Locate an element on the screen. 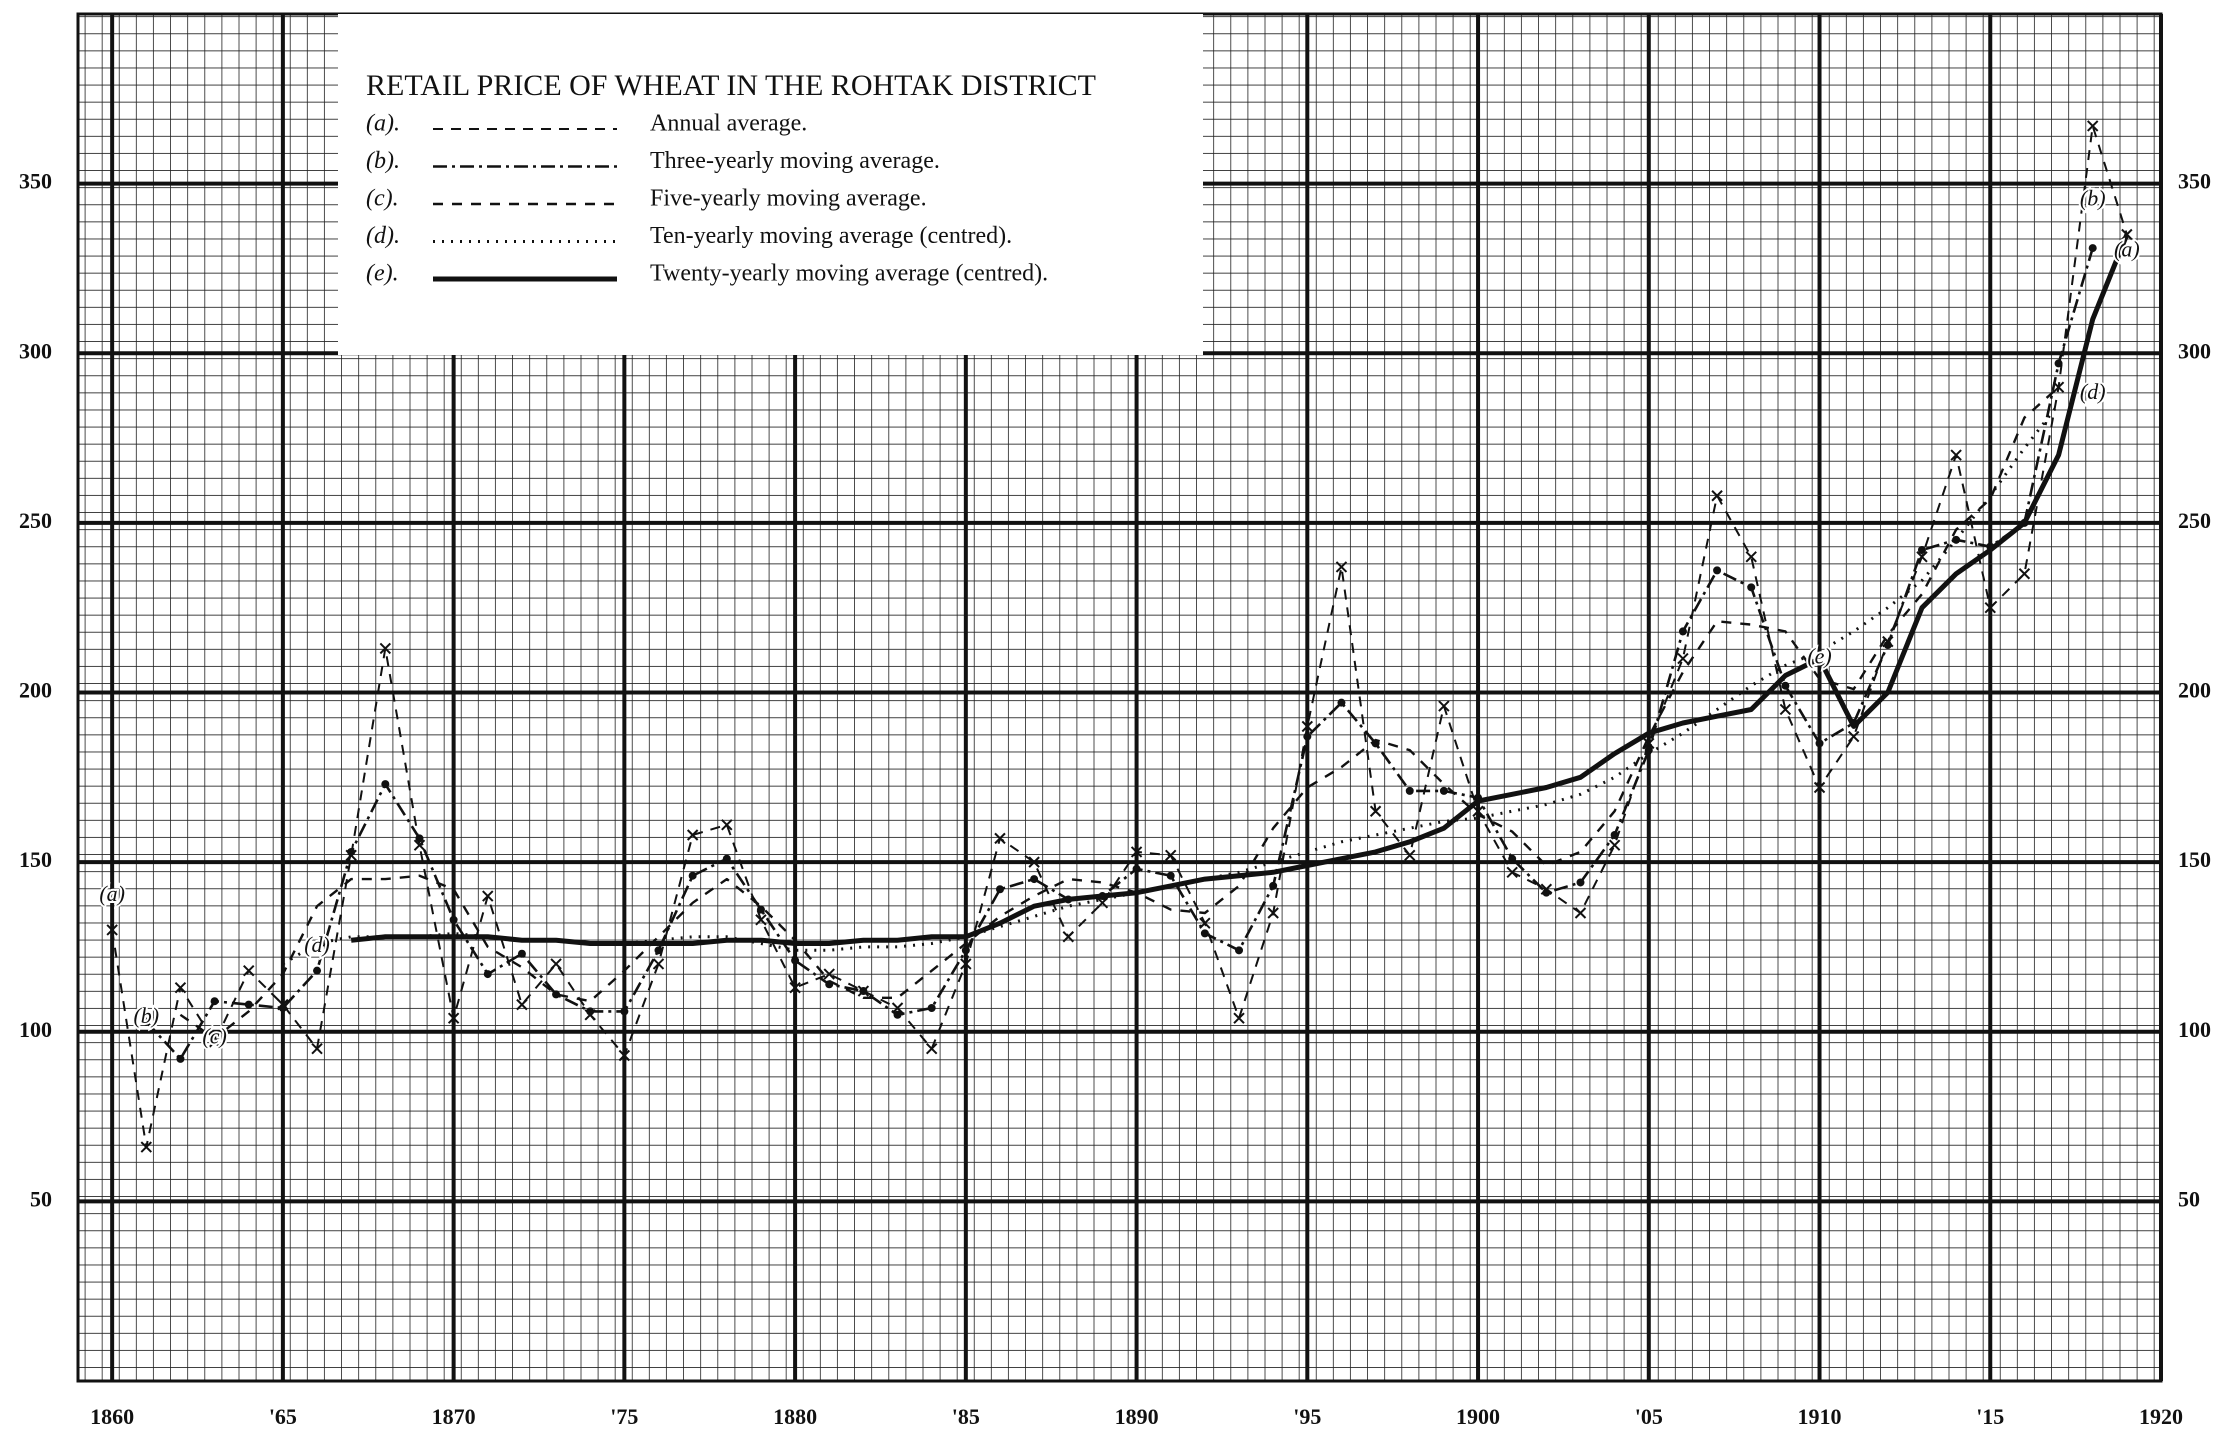  legend-key: (c). is located at coordinates (382, 199).